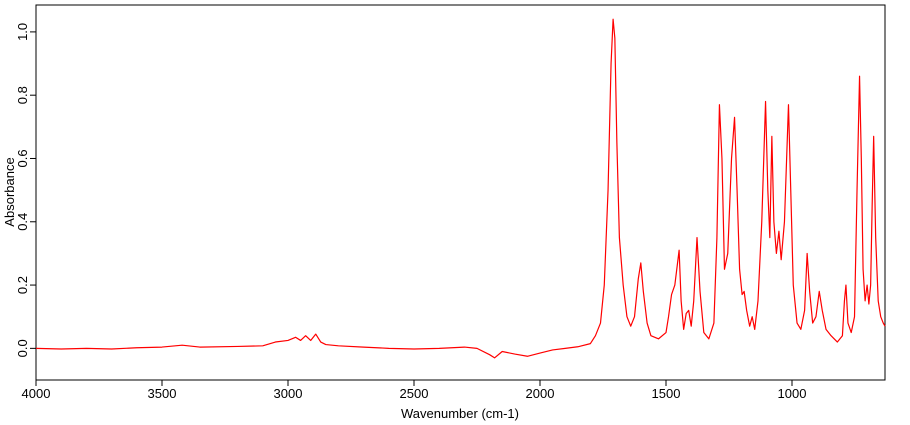 This screenshot has height=425, width=910. What do you see at coordinates (540, 393) in the screenshot?
I see `x-tick-label: 2000` at bounding box center [540, 393].